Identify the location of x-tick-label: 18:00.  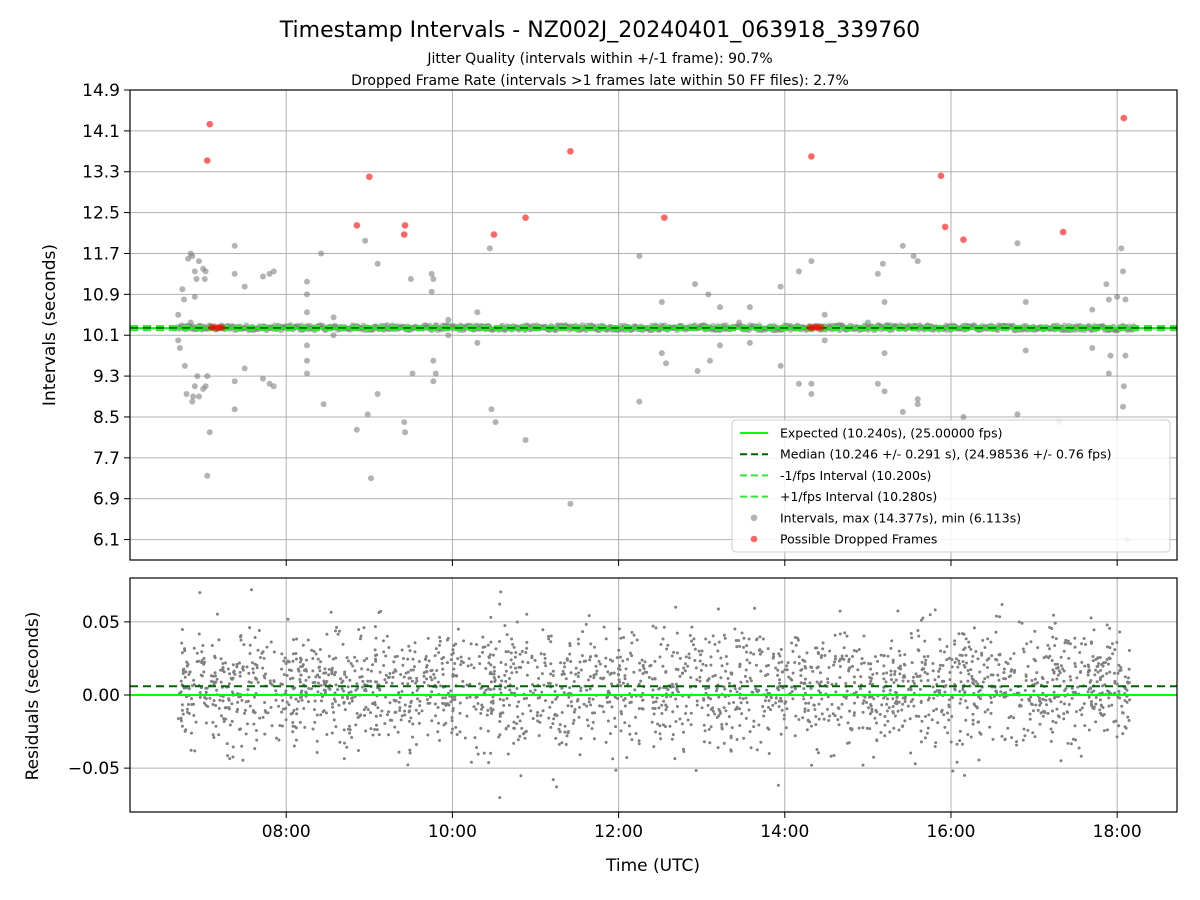
(1117, 832).